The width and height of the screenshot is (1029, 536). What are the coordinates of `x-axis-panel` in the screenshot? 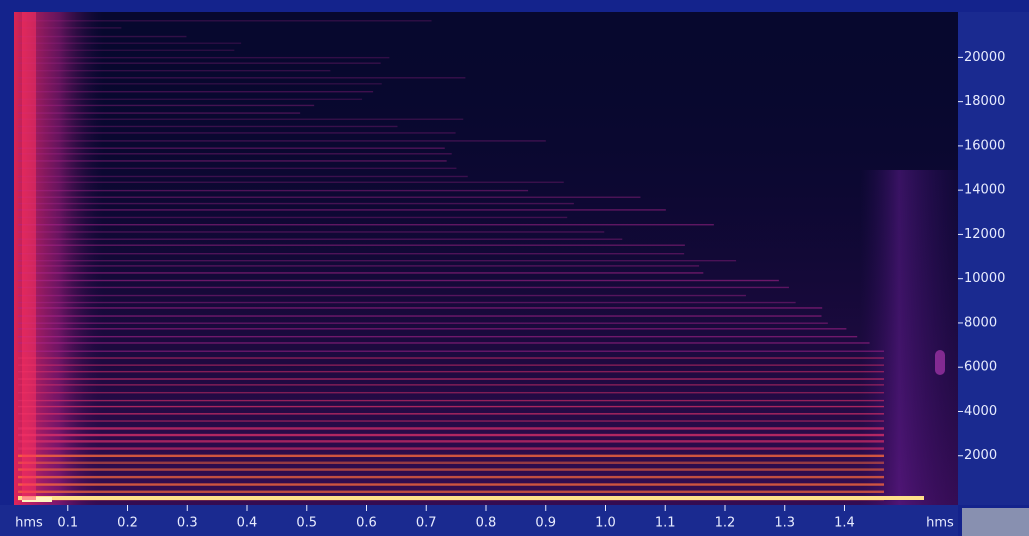 It's located at (479, 520).